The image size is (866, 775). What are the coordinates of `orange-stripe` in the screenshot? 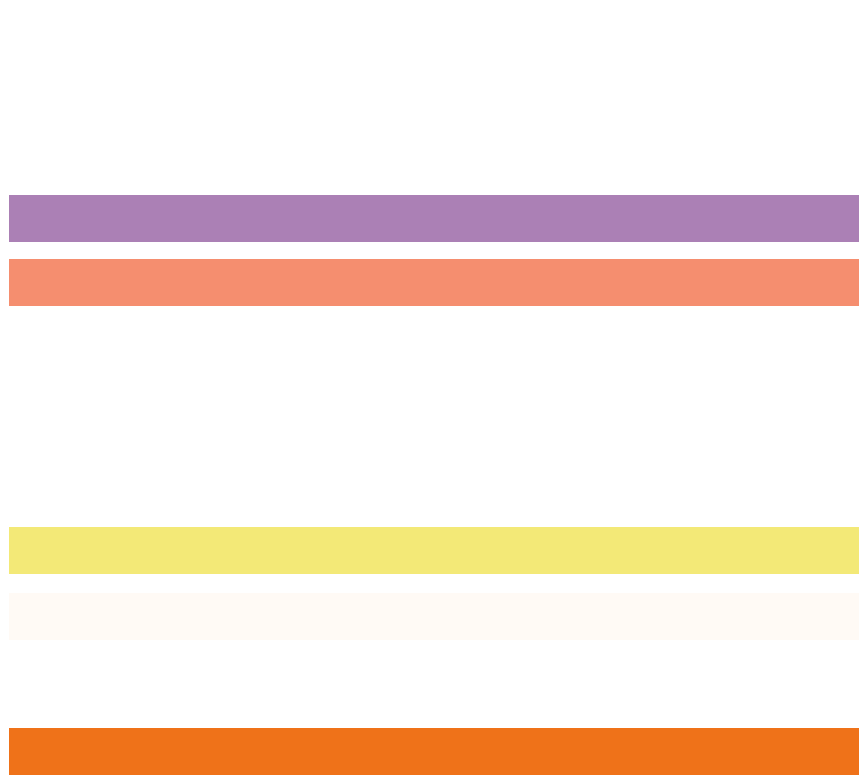 It's located at (434, 751).